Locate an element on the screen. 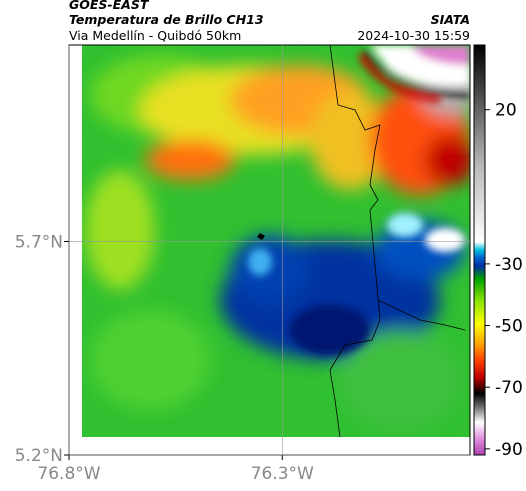 The width and height of the screenshot is (526, 491). subtitle: Via Medellín - Quibdó 50km is located at coordinates (155, 35).